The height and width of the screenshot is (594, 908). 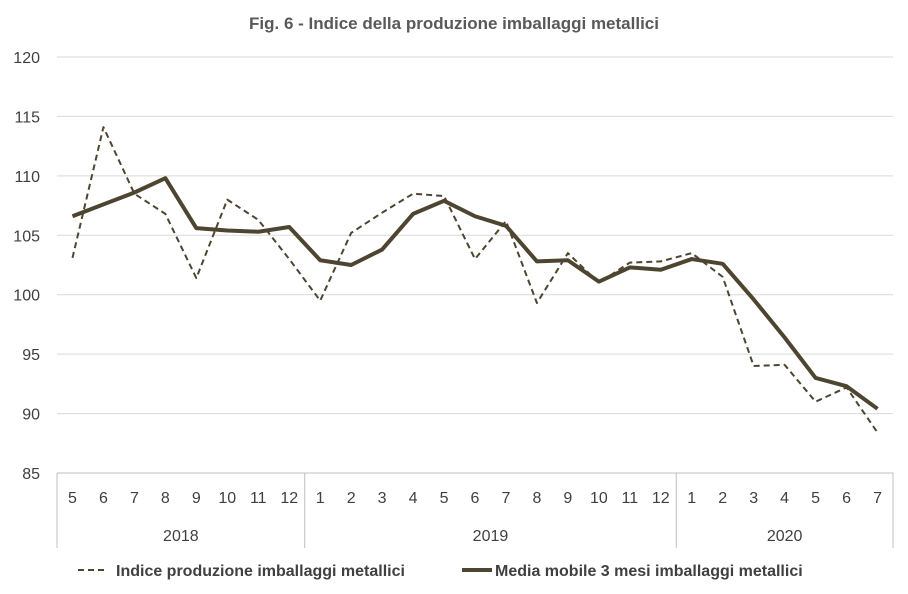 I want to click on legend-label: Media mobile 3 mesi imballaggi metallici, so click(x=649, y=571).